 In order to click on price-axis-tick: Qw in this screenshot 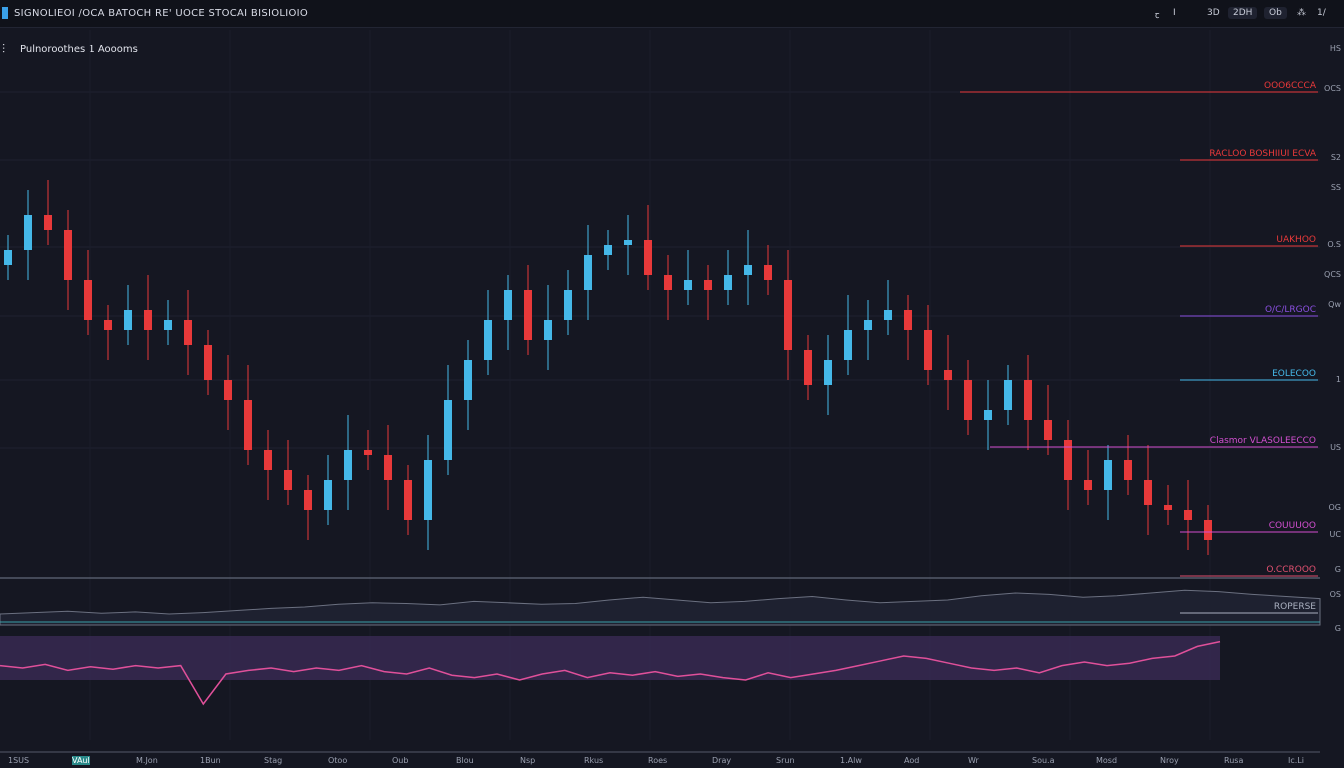, I will do `click(1334, 304)`.